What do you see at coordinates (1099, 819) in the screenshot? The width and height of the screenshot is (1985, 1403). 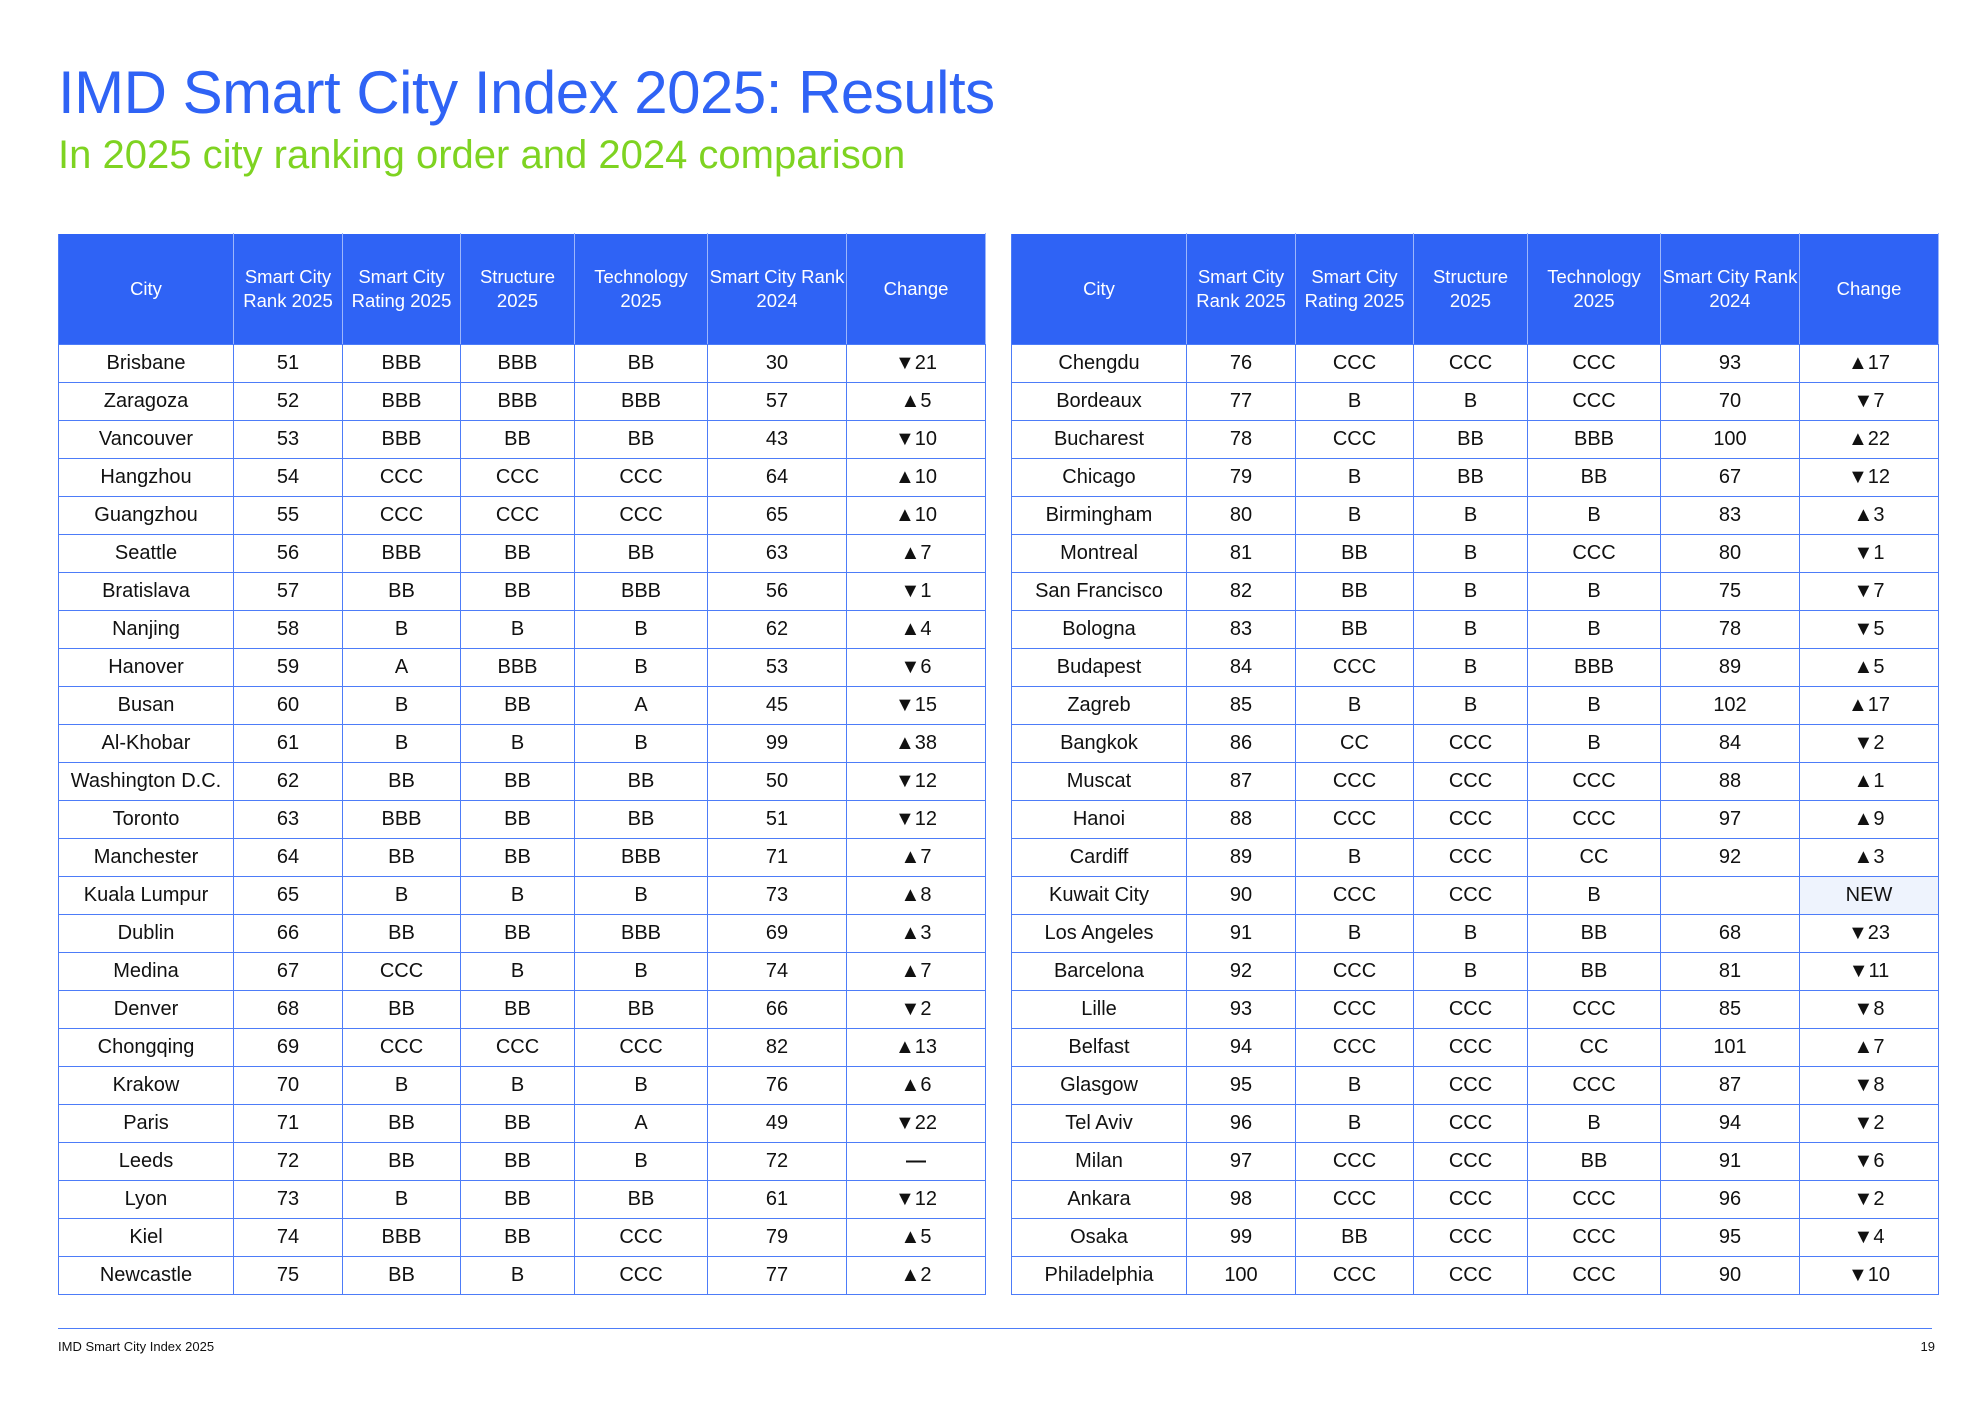 I see `city-cell: Hanoi` at bounding box center [1099, 819].